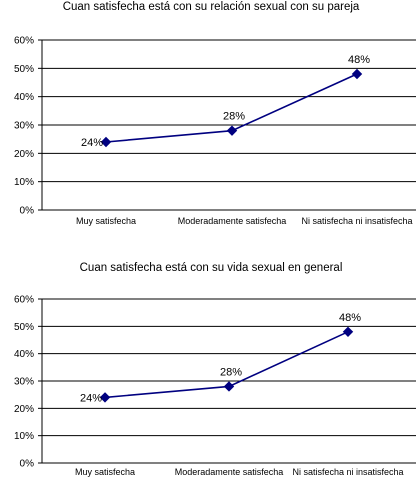 This screenshot has width=418, height=492. What do you see at coordinates (229, 472) in the screenshot?
I see `chart2-x-category-label: Moderadamente satisfecha` at bounding box center [229, 472].